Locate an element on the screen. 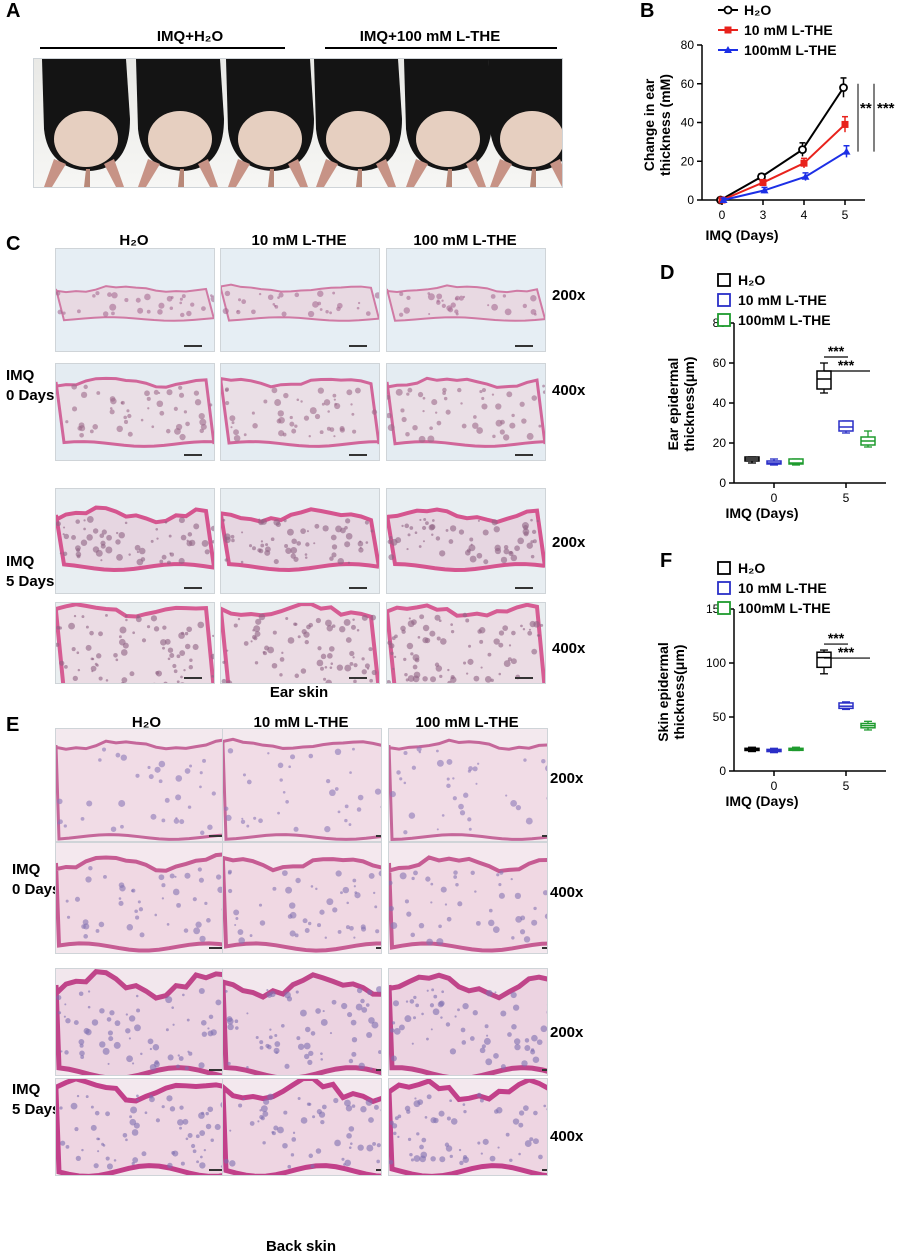  chart-f-box is located at coordinates (824, 660).